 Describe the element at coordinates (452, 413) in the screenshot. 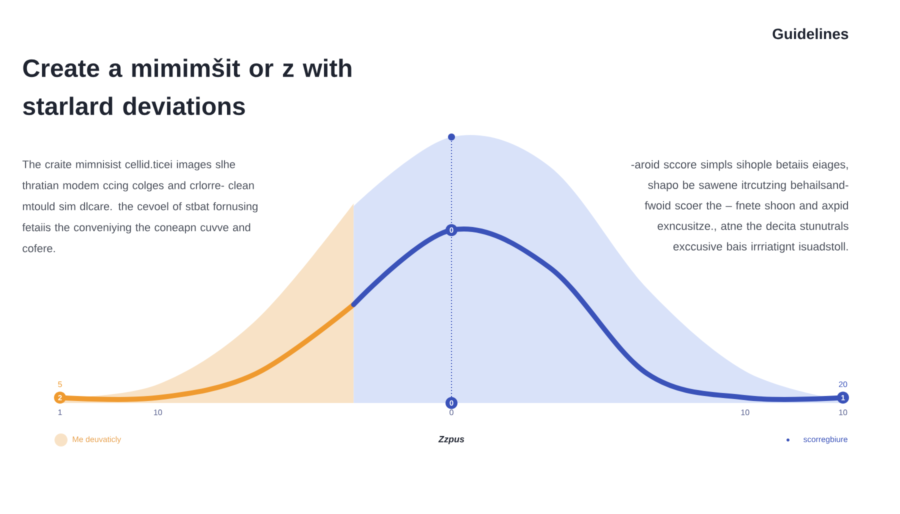

I see `x-tick-label: 0` at that location.